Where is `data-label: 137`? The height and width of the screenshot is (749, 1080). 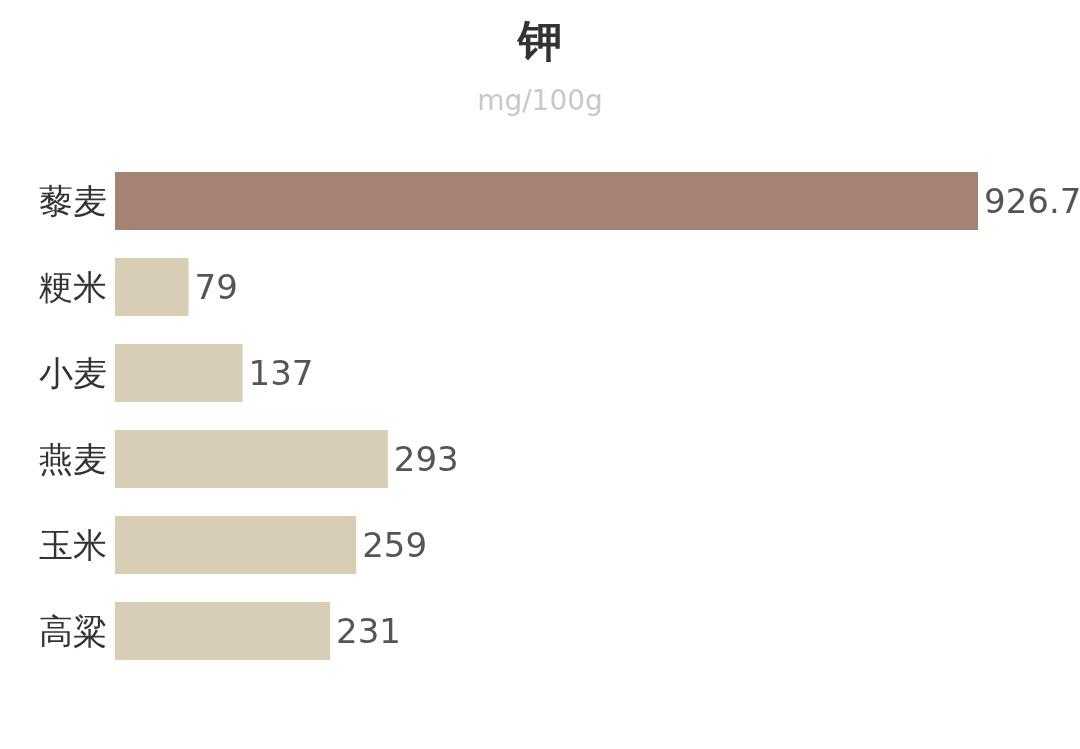 data-label: 137 is located at coordinates (281, 373).